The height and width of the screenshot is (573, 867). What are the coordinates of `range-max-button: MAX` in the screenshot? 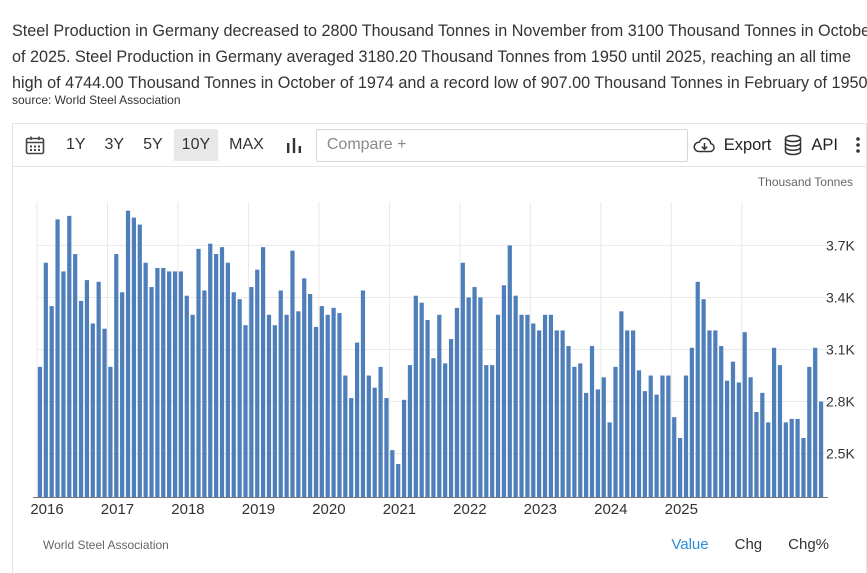 It's located at (246, 144).